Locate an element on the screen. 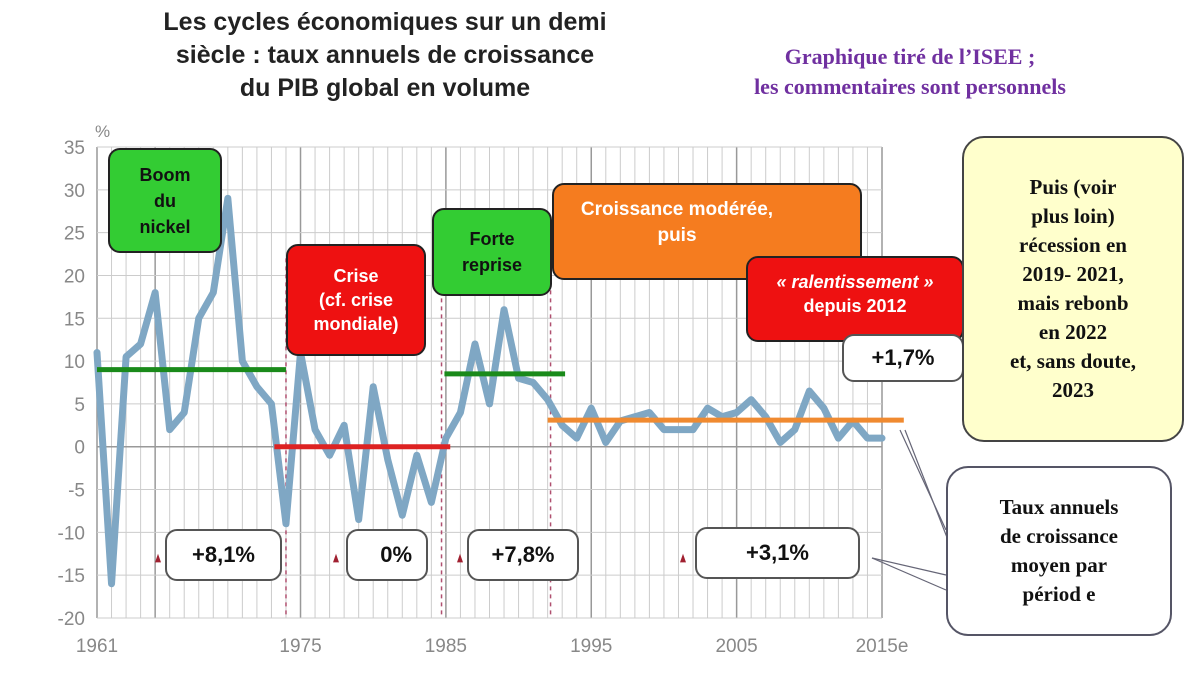  average-since-2012: +1,7% is located at coordinates (903, 358).